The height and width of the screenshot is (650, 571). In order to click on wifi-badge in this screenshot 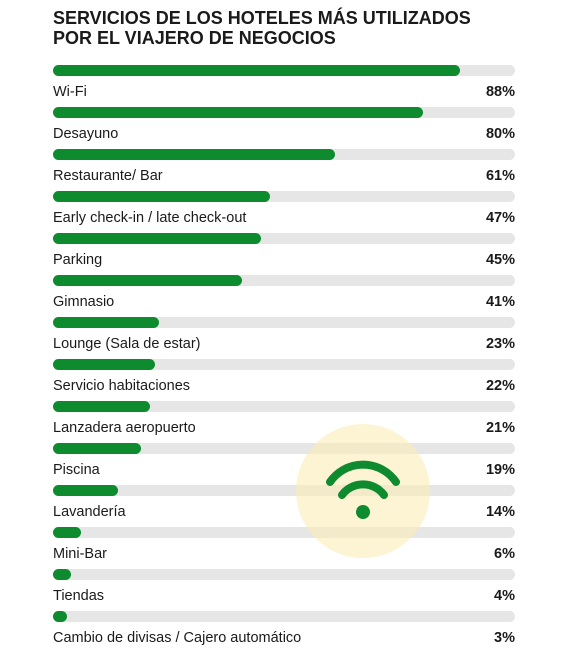, I will do `click(363, 491)`.